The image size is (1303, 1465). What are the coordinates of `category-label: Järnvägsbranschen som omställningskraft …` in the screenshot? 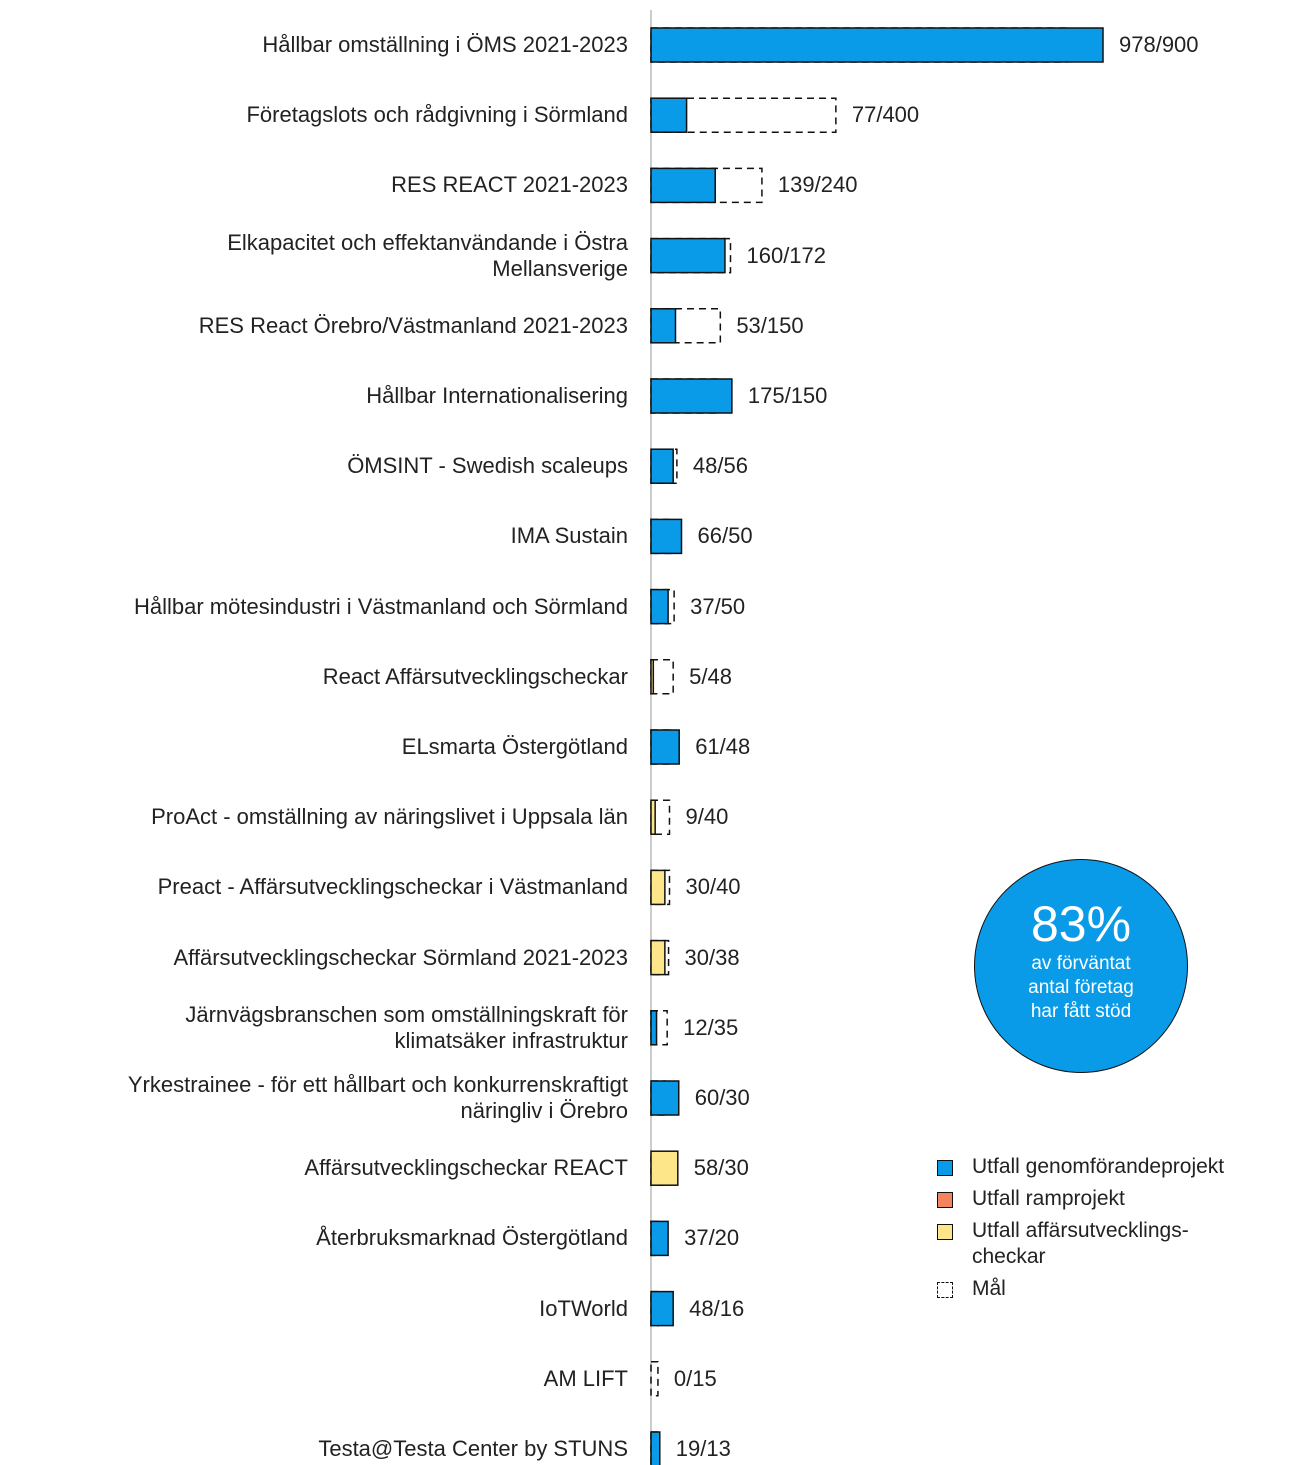 It's located at (406, 1027).